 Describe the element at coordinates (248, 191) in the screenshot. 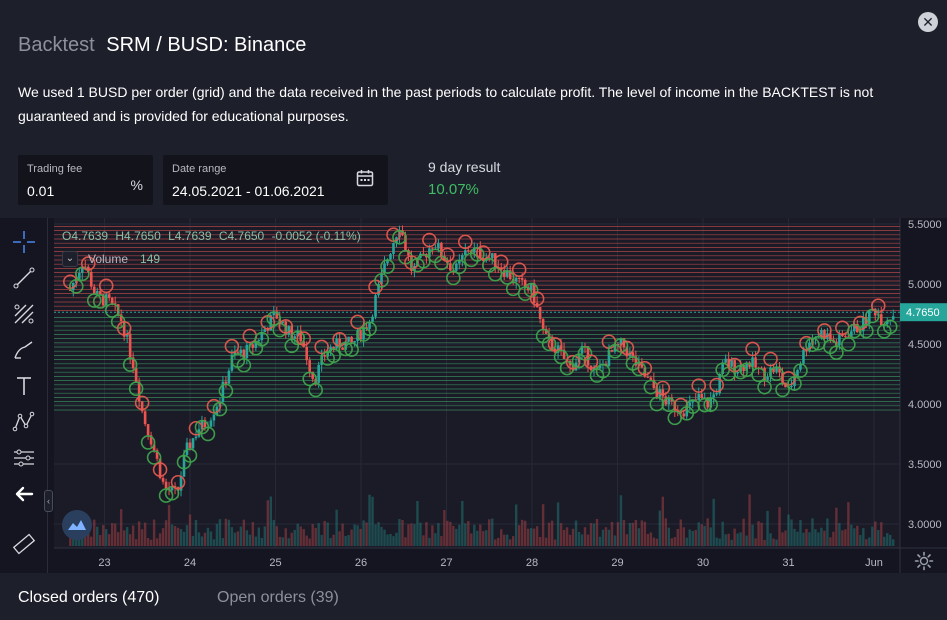

I see `date-range-value: 24.05.2021 - 01.06.2021` at that location.